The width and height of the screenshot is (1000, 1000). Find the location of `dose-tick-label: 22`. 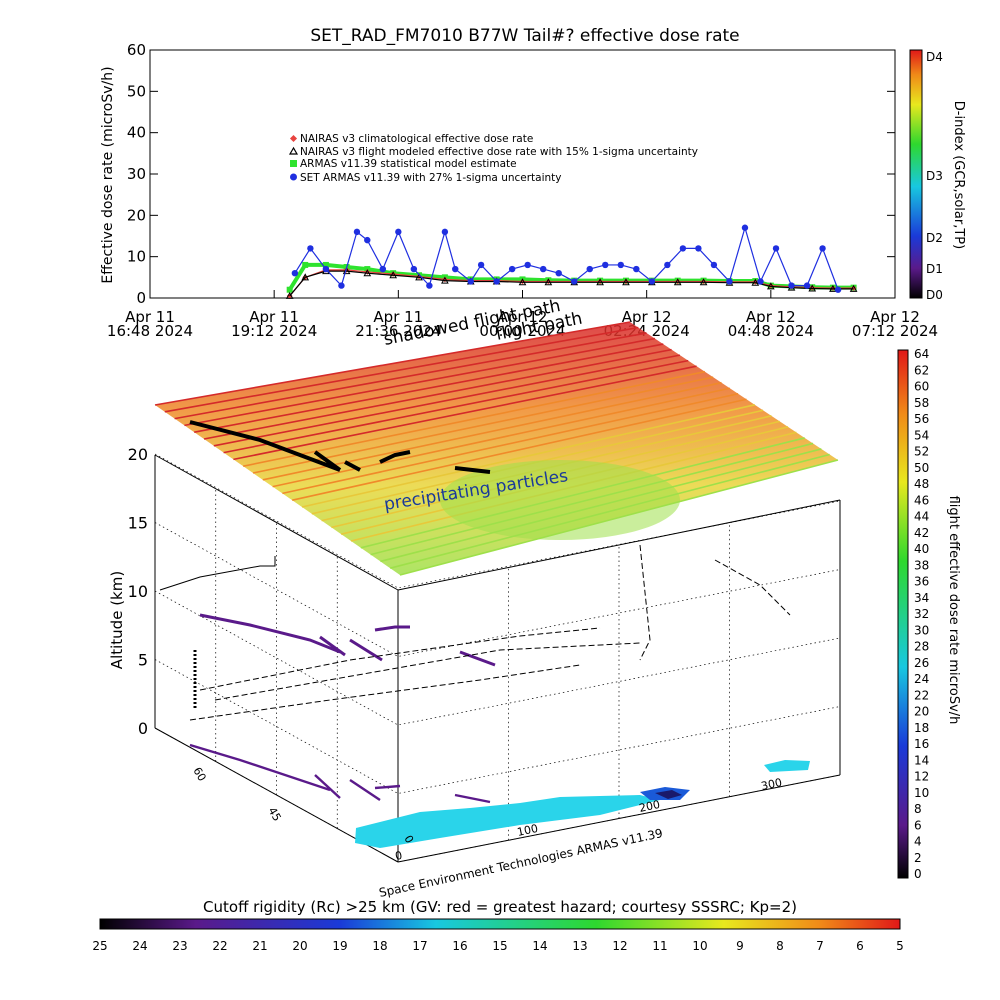

dose-tick-label: 22 is located at coordinates (921, 695).